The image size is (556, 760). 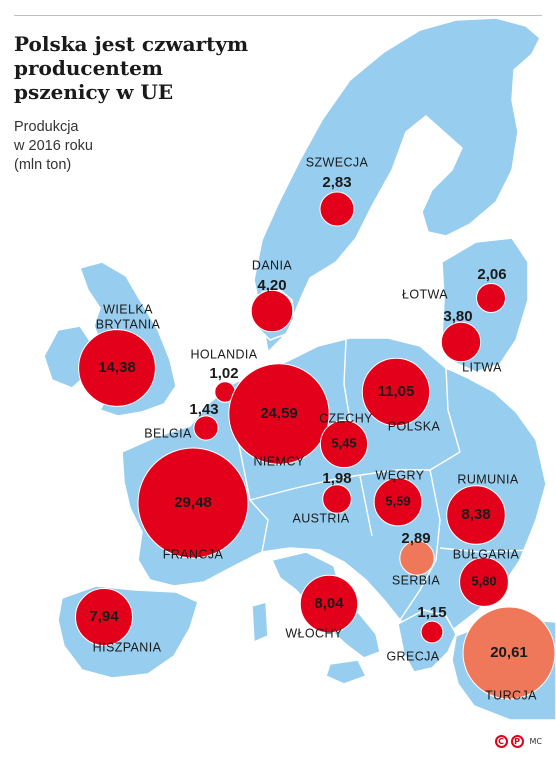 I want to click on value-label: 5,80, so click(x=483, y=580).